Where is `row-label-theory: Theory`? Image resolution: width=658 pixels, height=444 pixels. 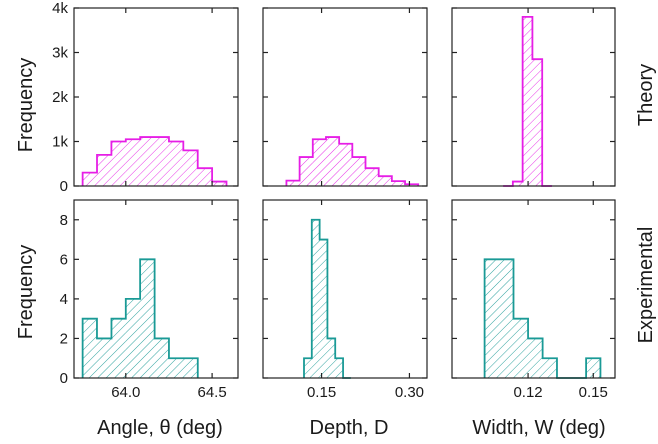 row-label-theory: Theory is located at coordinates (646, 95).